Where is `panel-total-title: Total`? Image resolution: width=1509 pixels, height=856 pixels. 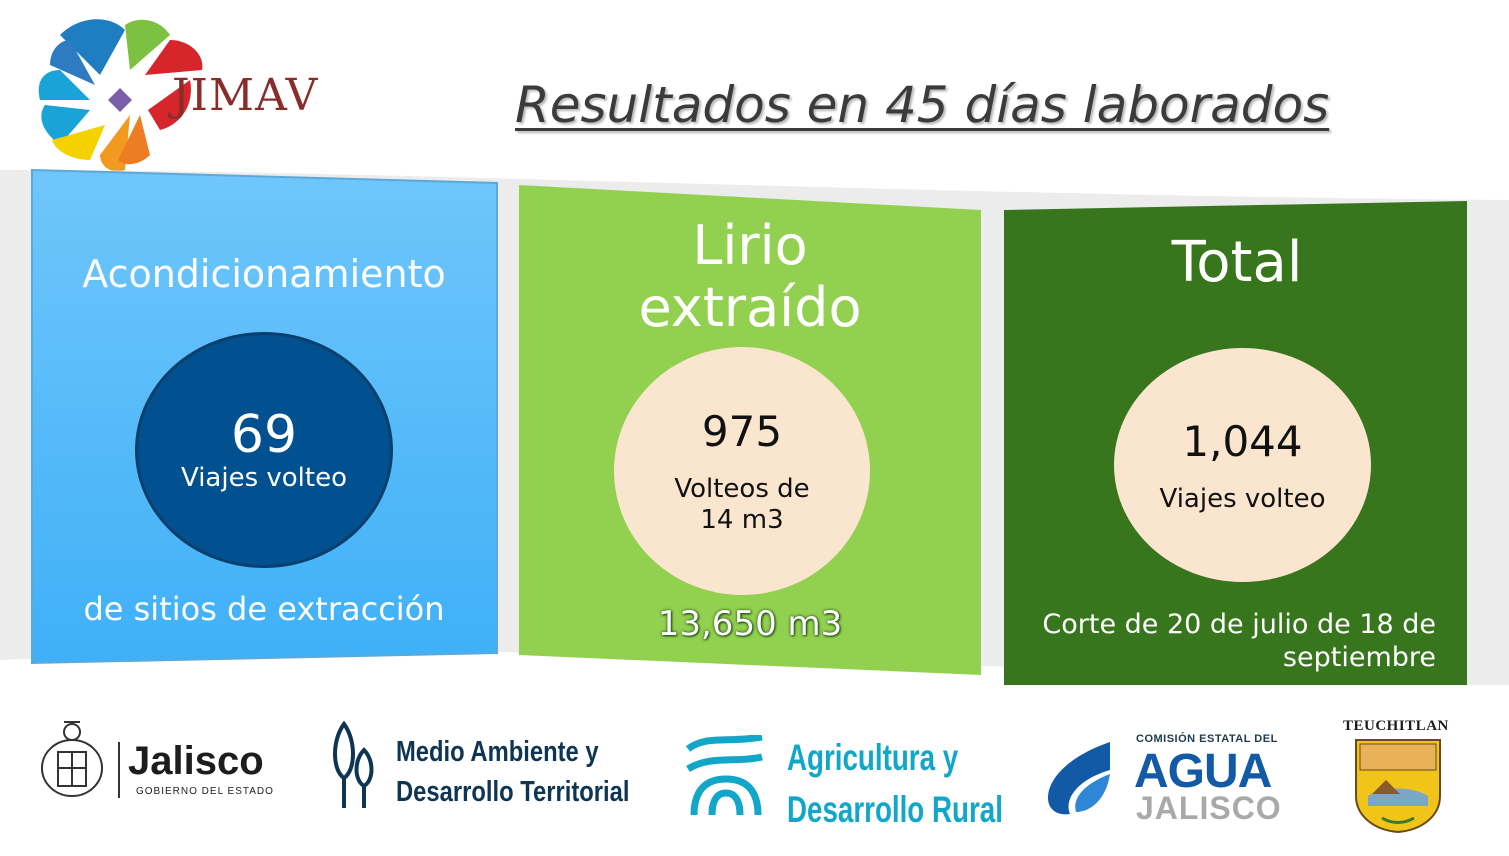 panel-total-title: Total is located at coordinates (1237, 262).